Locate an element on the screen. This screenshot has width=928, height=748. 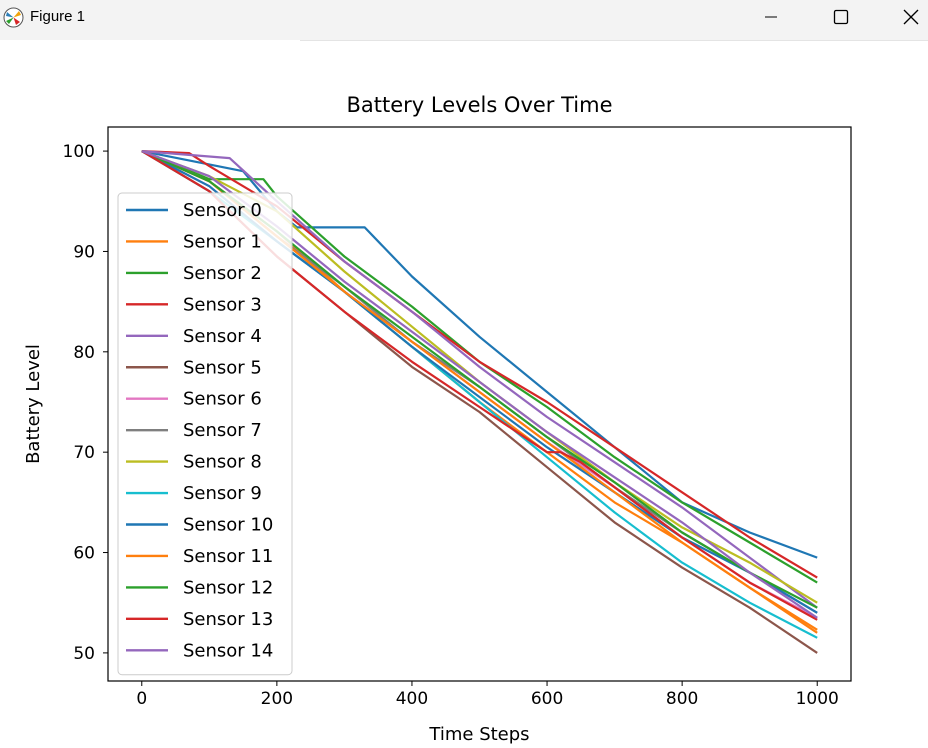
legend-label-6: Sensor 6 is located at coordinates (222, 399).